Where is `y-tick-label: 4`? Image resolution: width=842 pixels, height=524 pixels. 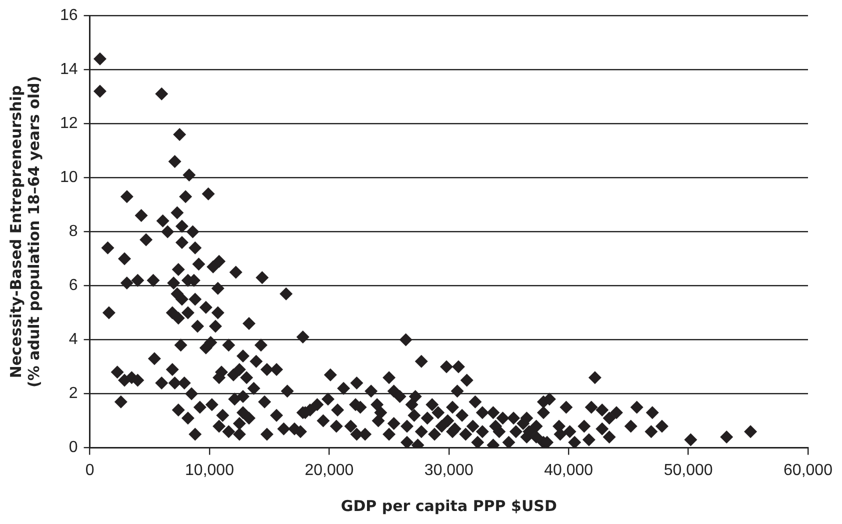 y-tick-label: 4 is located at coordinates (73, 339).